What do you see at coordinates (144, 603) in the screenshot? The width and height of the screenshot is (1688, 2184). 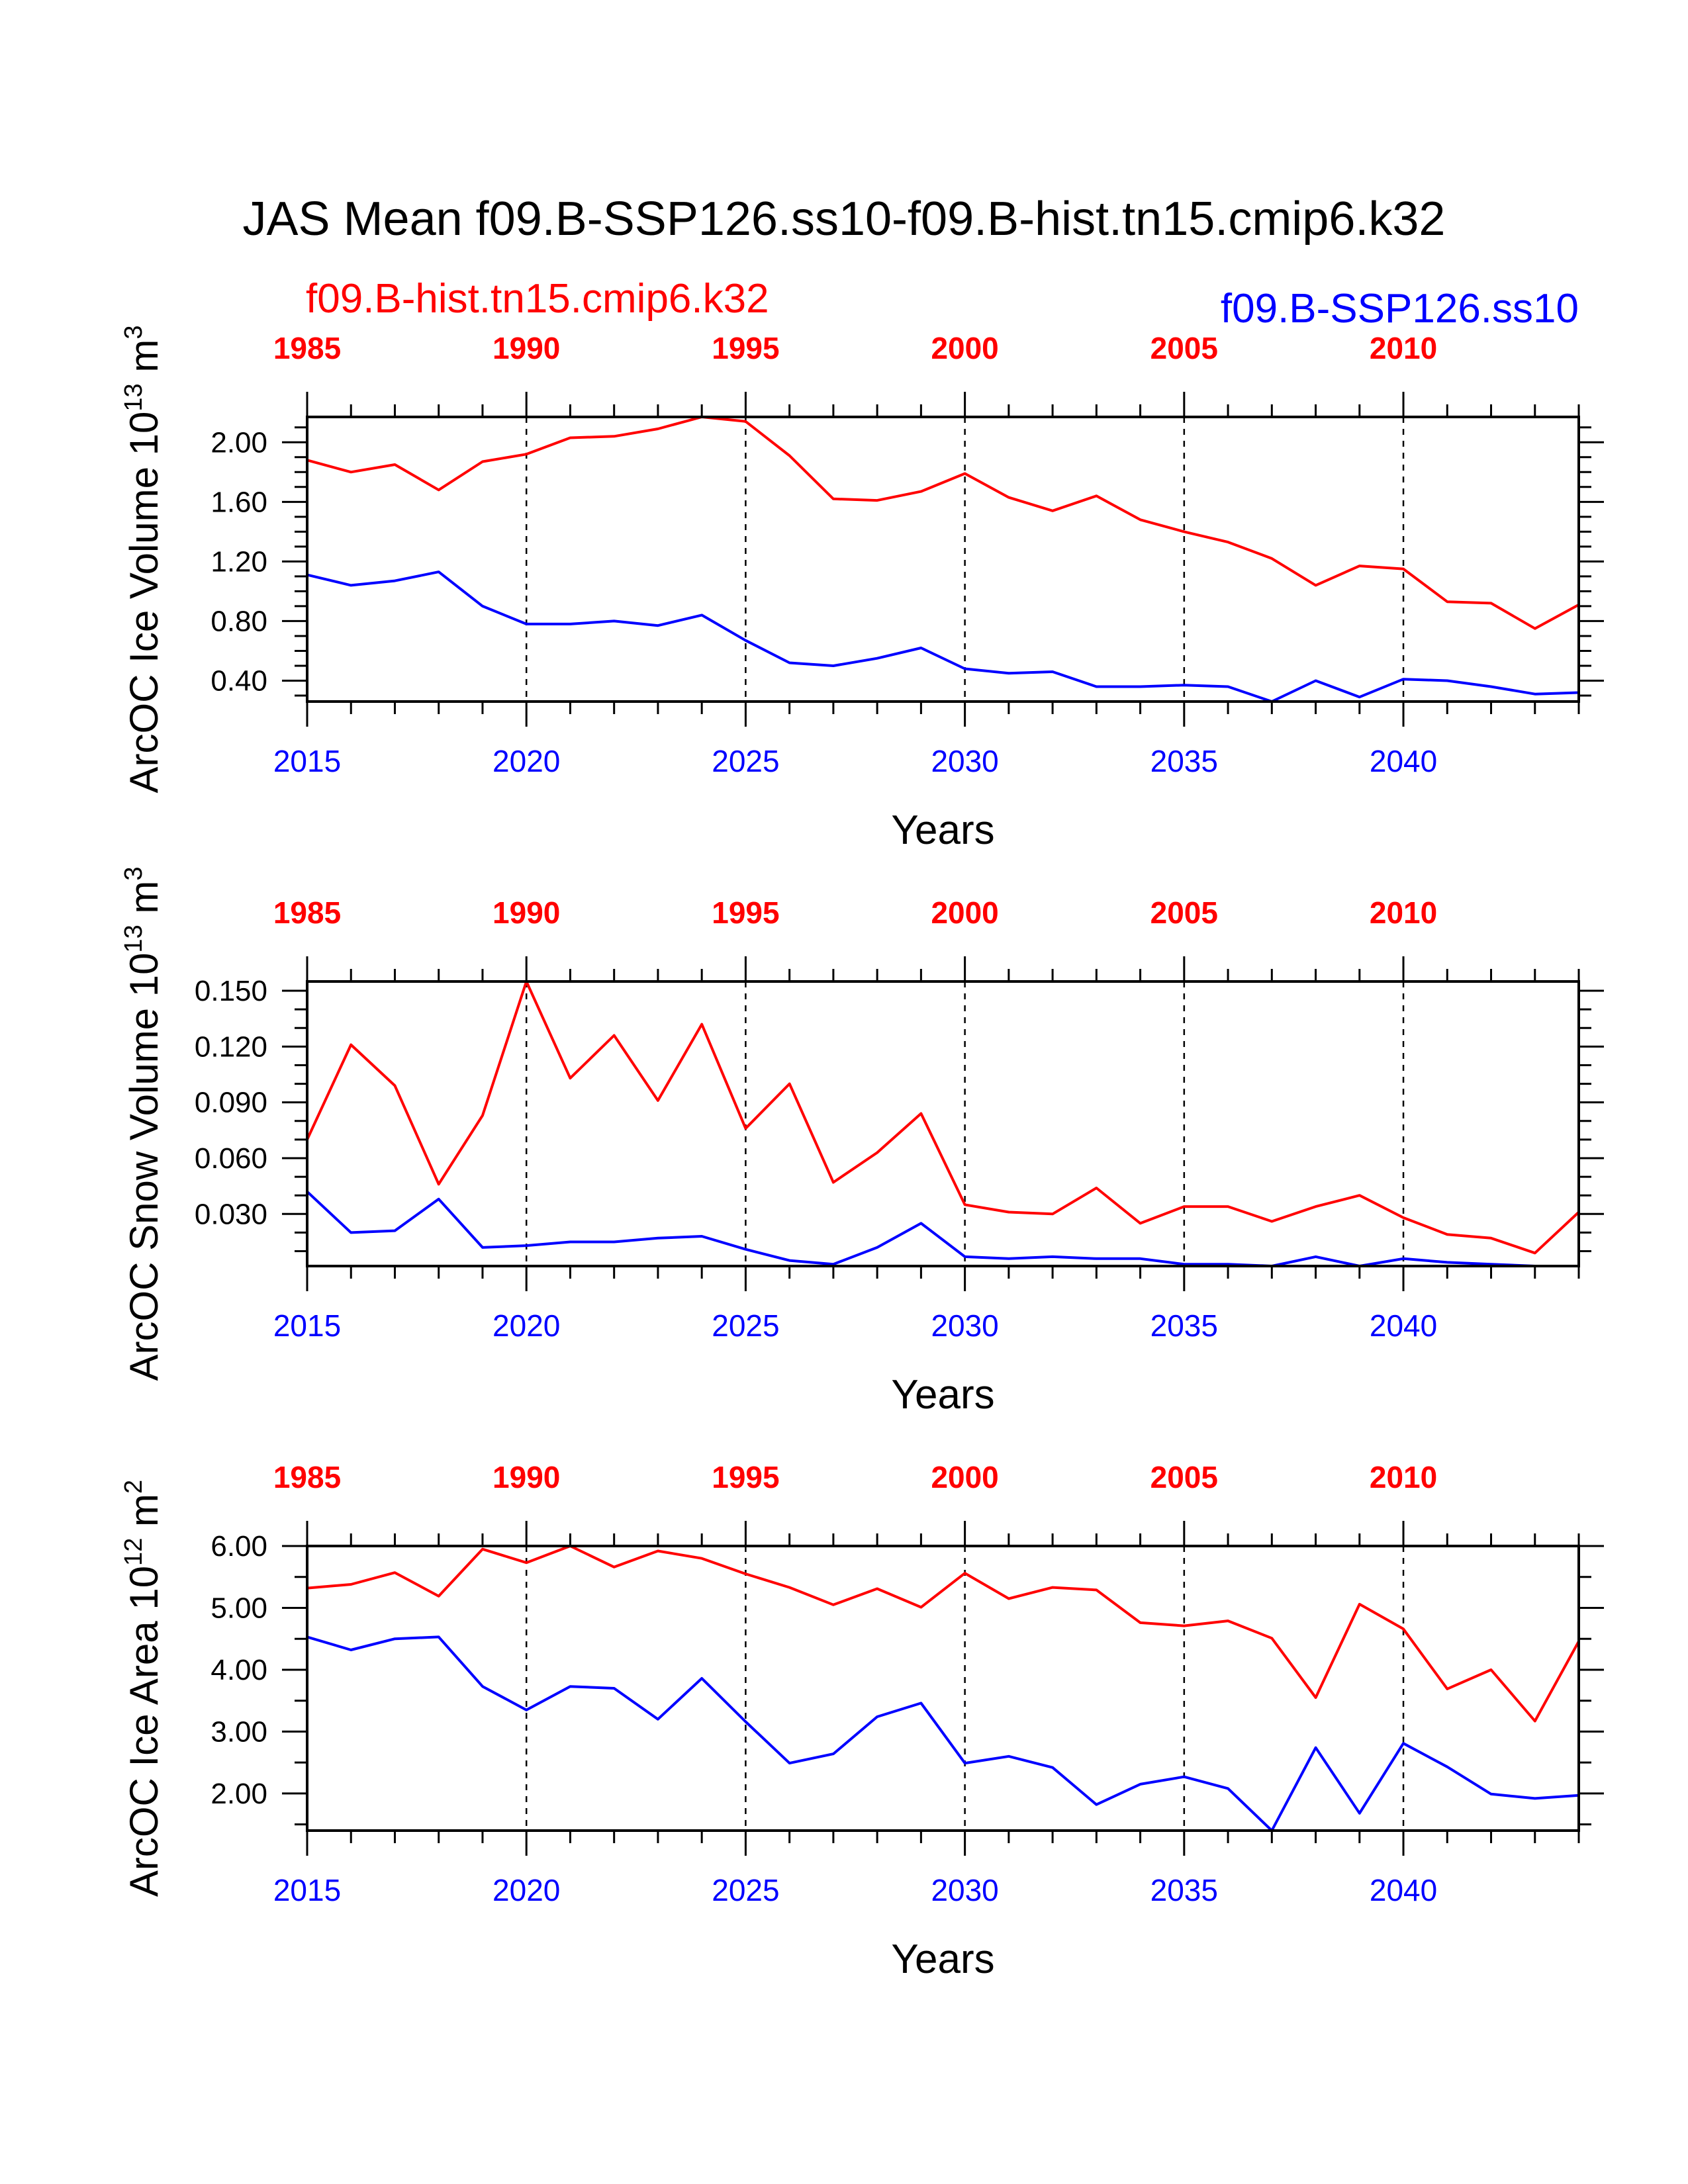 I see `y-axis-title-part: ArcOC Ice Volume 10` at bounding box center [144, 603].